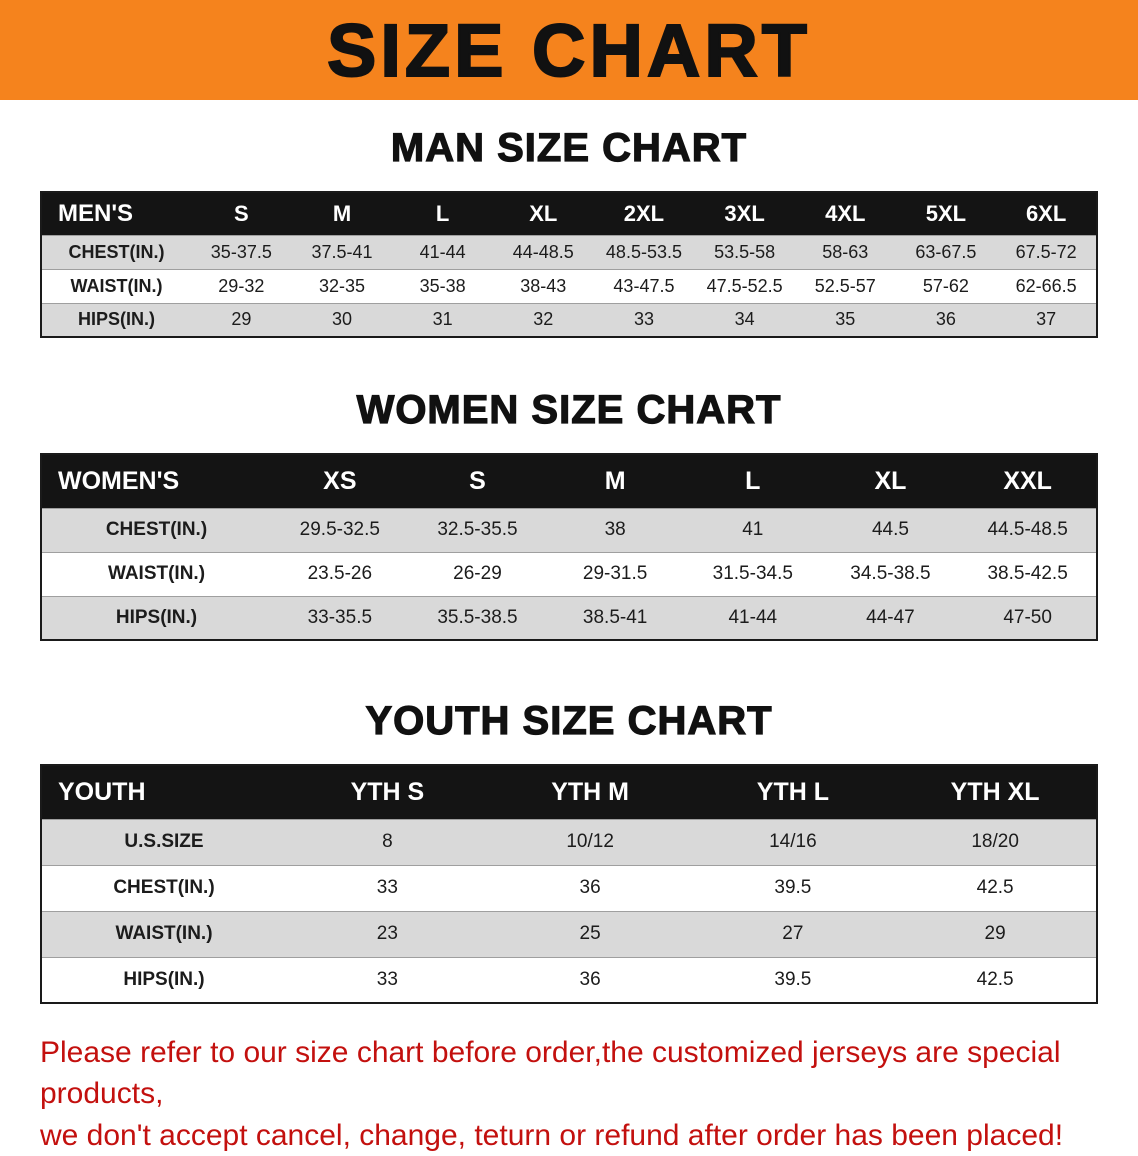 The height and width of the screenshot is (1156, 1138). What do you see at coordinates (890, 618) in the screenshot?
I see `table-cell: 44-47` at bounding box center [890, 618].